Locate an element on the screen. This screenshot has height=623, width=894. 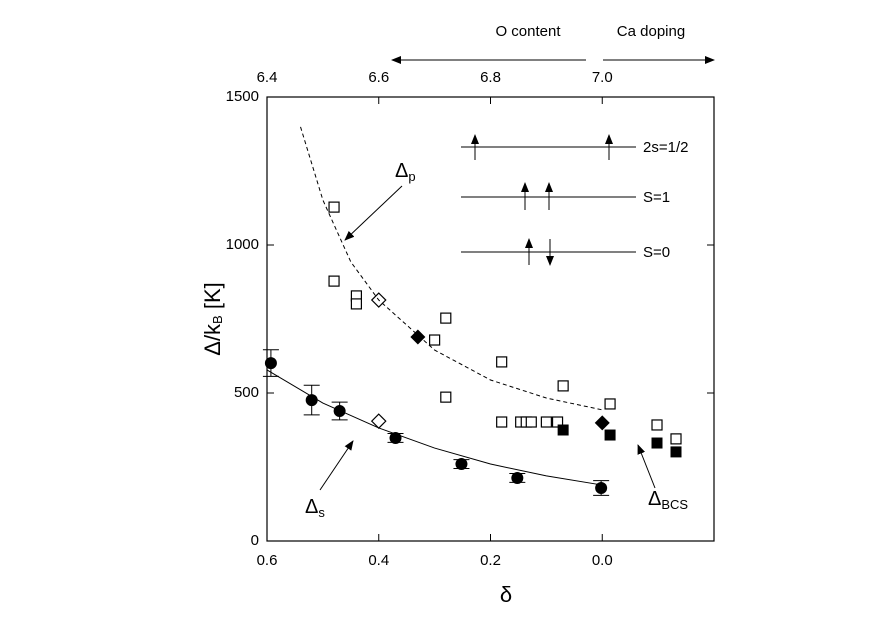
y-tick-label: 1000 is located at coordinates (242, 244).